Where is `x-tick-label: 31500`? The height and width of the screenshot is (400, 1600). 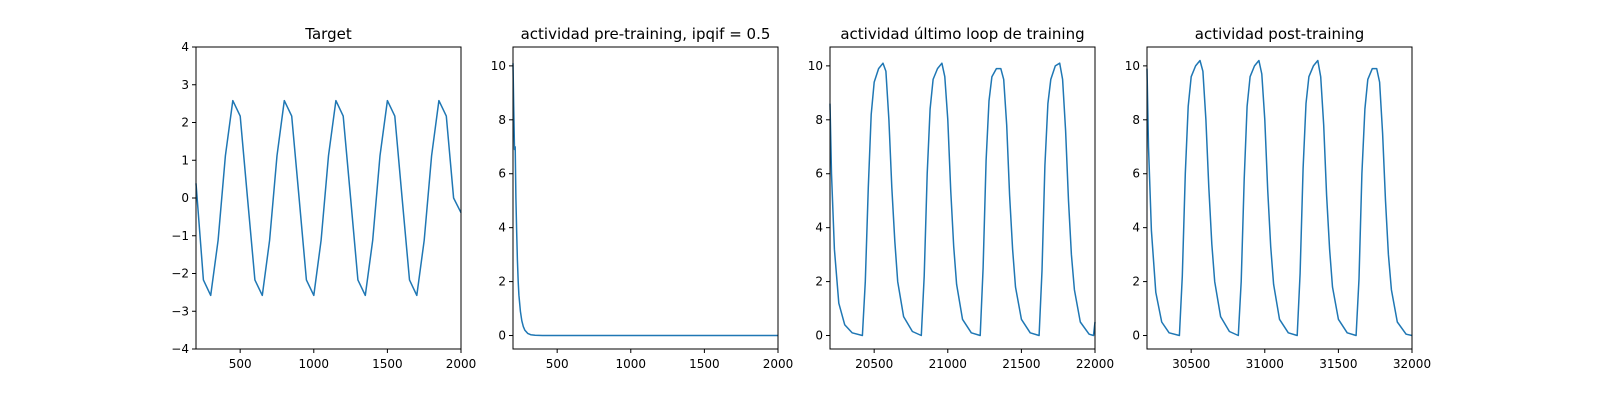
x-tick-label: 31500 is located at coordinates (1338, 364).